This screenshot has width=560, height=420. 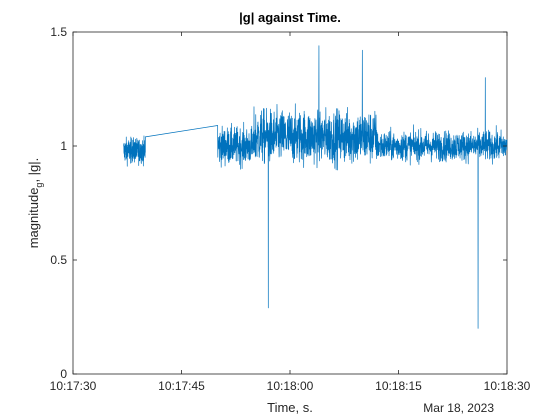 I want to click on y-axis-label-rest: , |g|., so click(x=33, y=170).